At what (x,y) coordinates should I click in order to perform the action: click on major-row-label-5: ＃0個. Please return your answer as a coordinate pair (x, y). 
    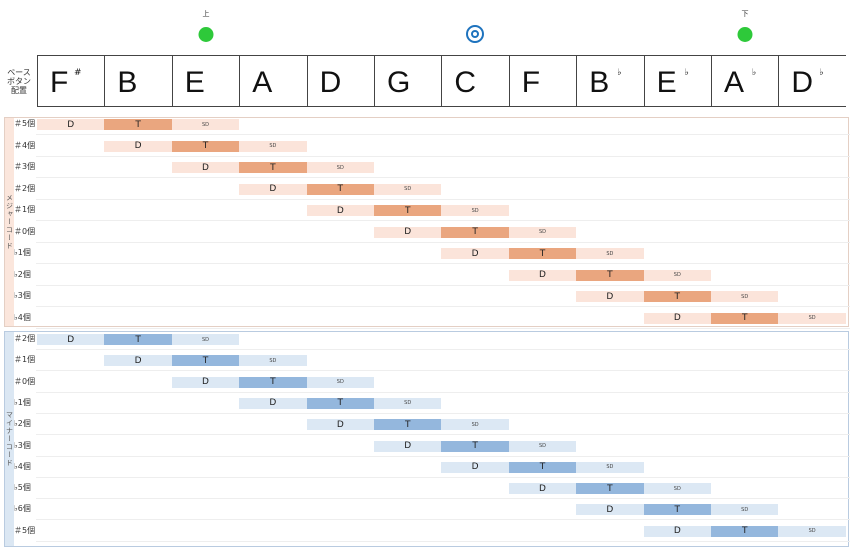
    Looking at the image, I should click on (25, 231).